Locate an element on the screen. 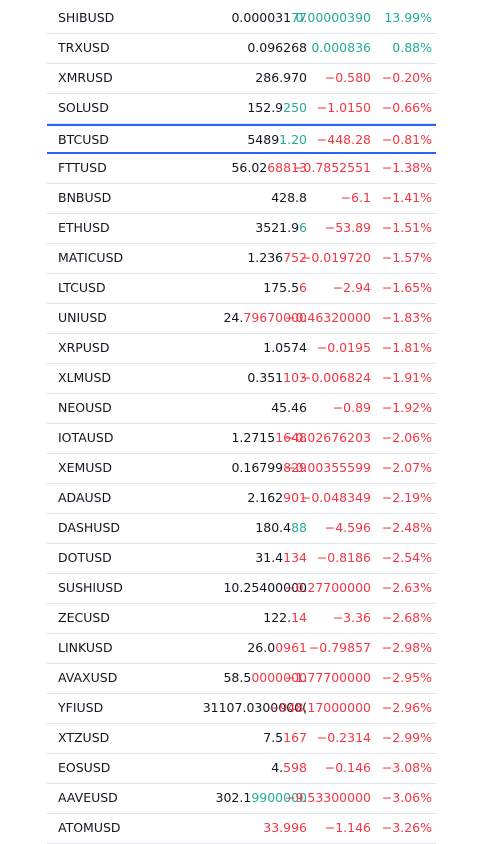 This screenshot has height=844, width=489. watchlist-row: SHIBUSD 0.00003177 0.00000390 13.99% is located at coordinates (241, 19).